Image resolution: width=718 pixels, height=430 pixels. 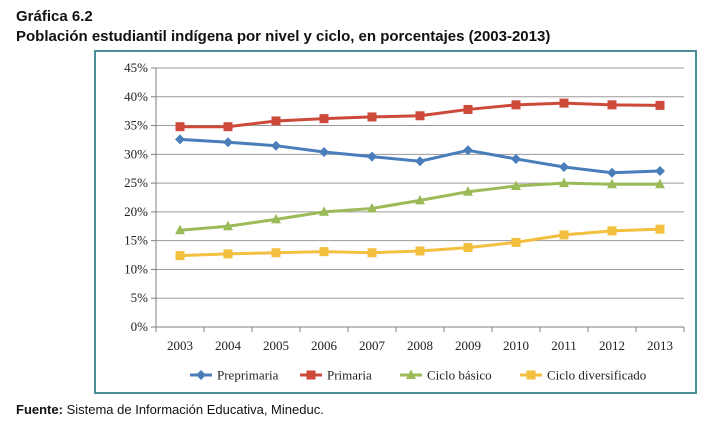 What do you see at coordinates (180, 345) in the screenshot?
I see `x-tick-label: 2003` at bounding box center [180, 345].